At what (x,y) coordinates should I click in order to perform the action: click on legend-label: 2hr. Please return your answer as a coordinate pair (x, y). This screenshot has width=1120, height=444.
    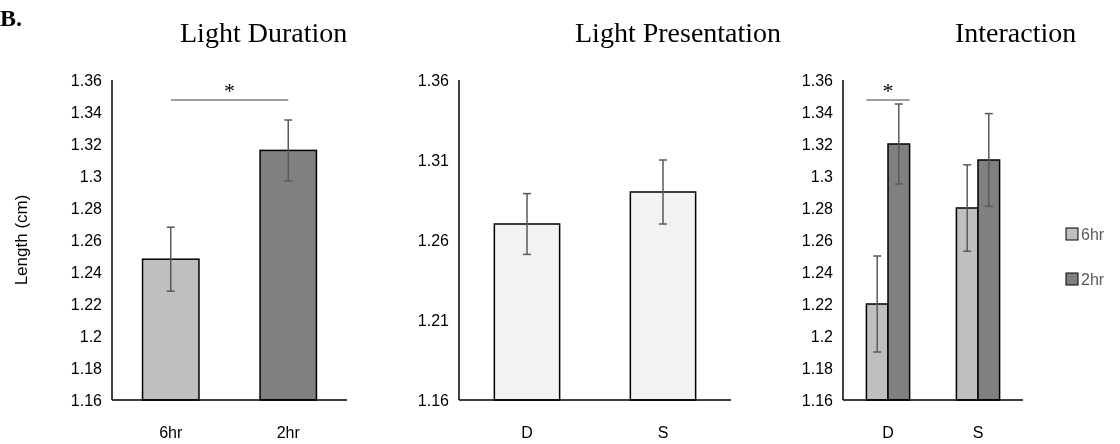
    Looking at the image, I should click on (1093, 279).